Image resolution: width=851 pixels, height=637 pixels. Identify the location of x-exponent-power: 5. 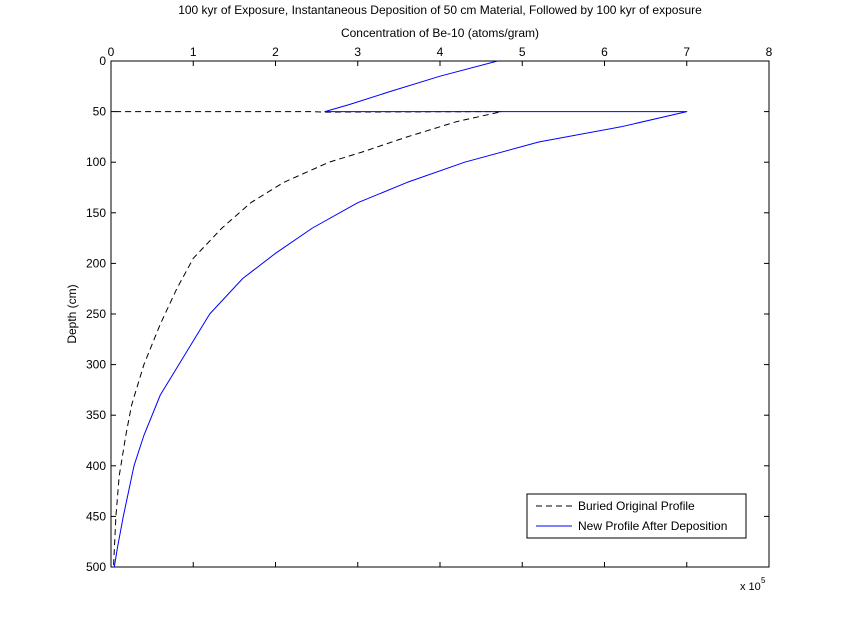
(763, 580).